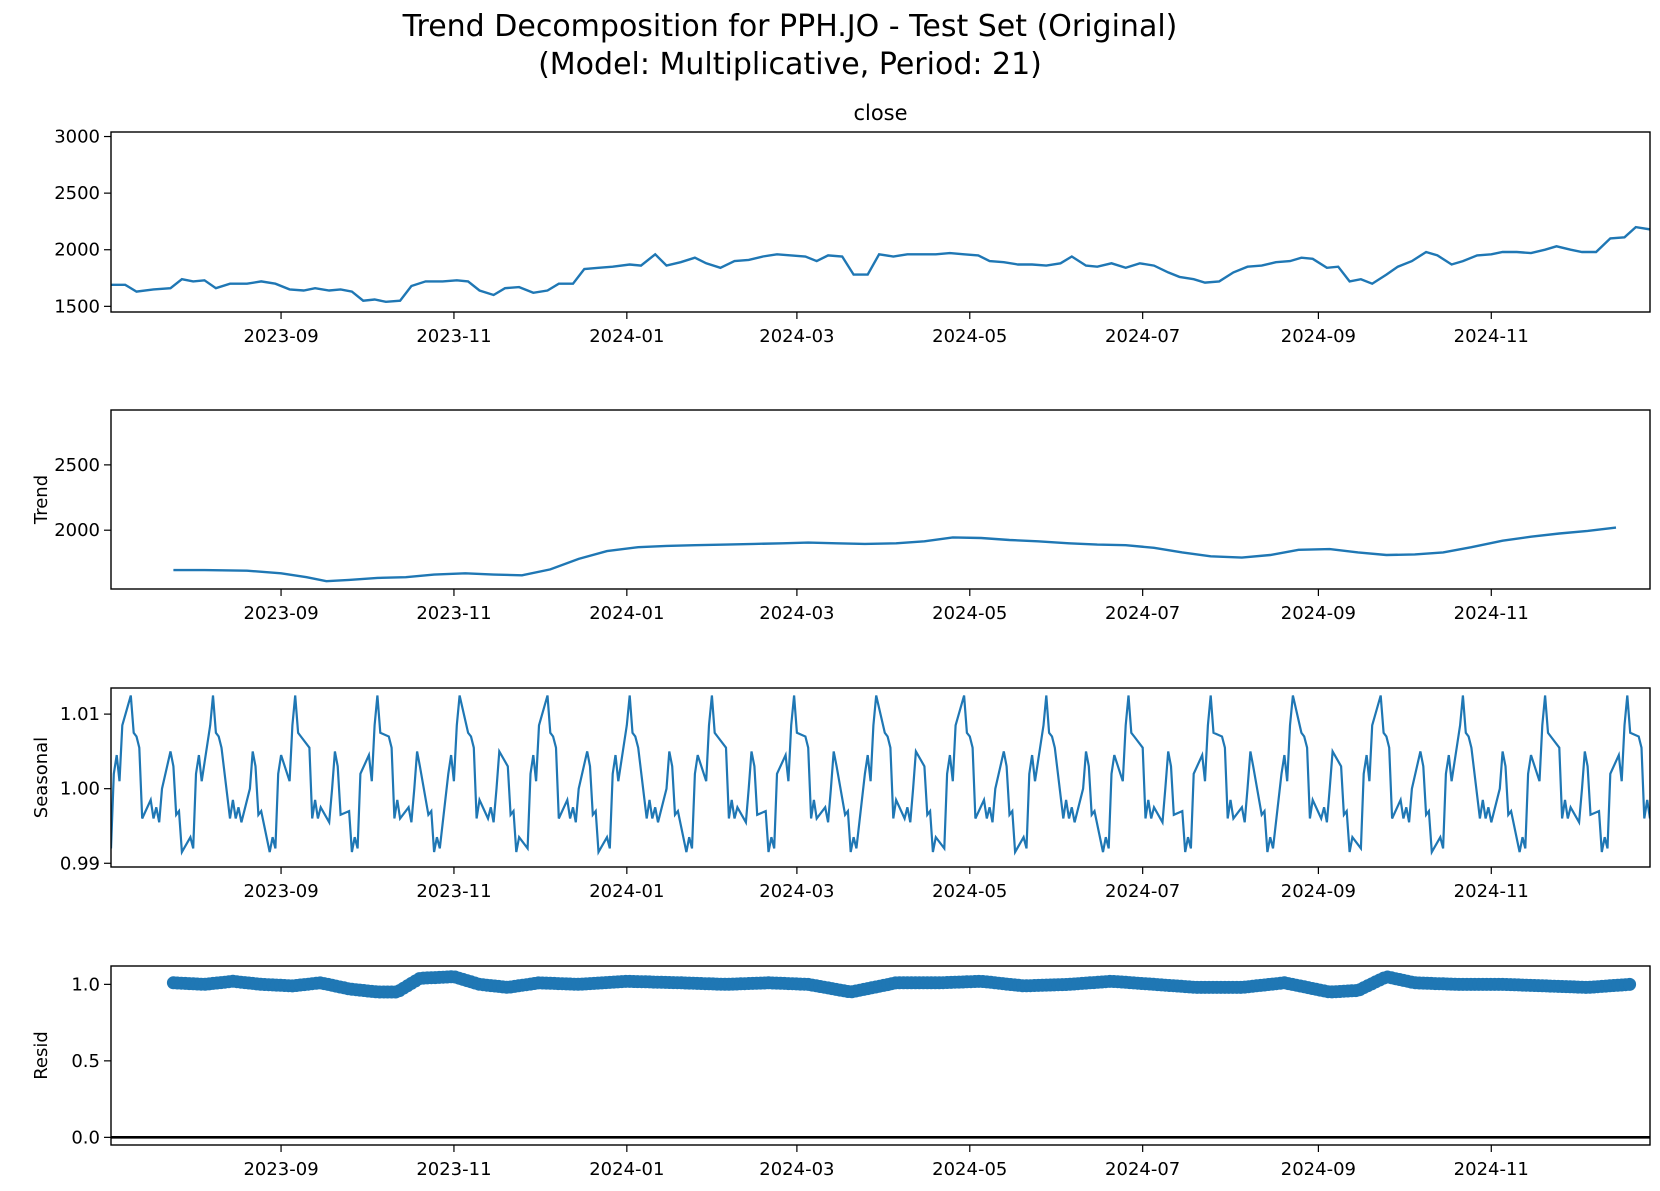  I want to click on x-tick-label-trend-7: 2024-11, so click(1491, 613).